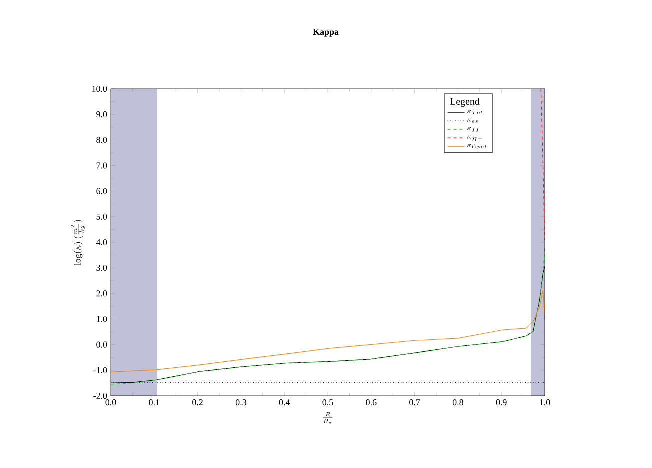 The image size is (652, 468). Describe the element at coordinates (102, 319) in the screenshot. I see `y-tick-label: 1.0` at that location.